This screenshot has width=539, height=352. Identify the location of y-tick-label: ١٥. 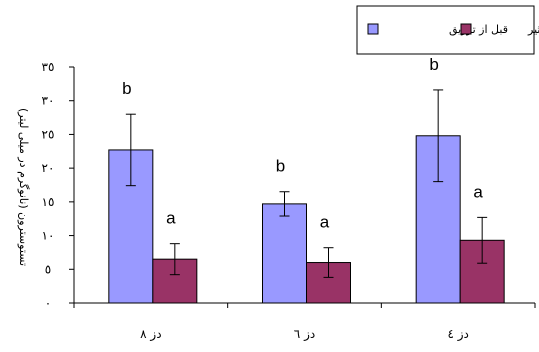
(48, 202).